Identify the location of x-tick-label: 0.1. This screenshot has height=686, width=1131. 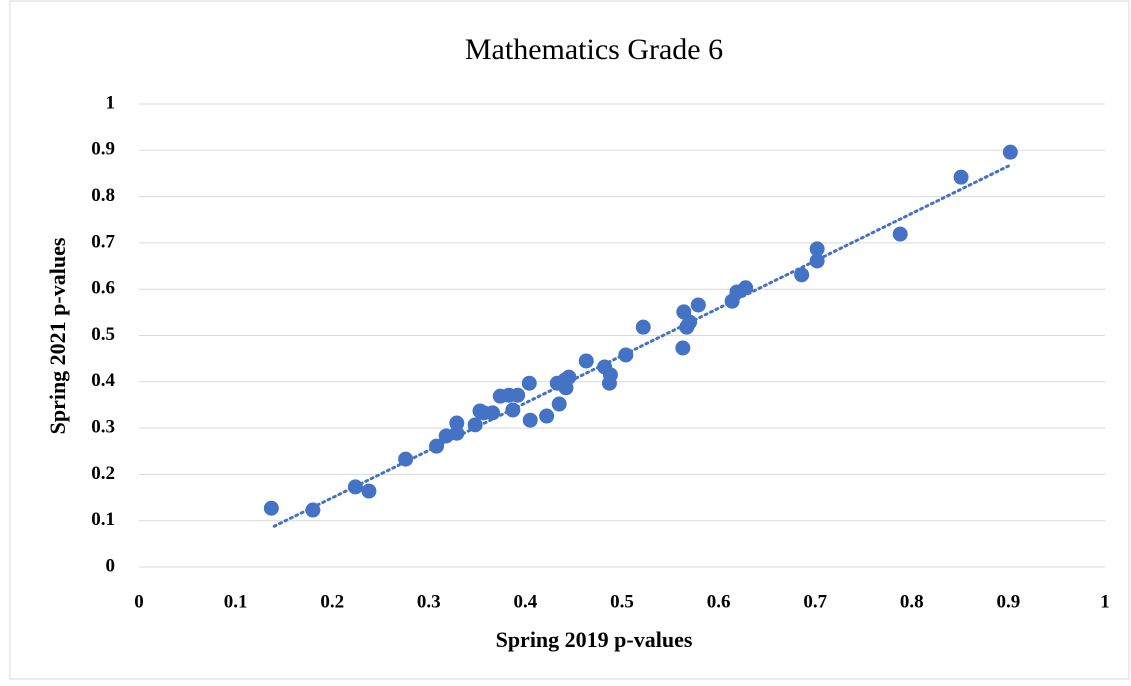
(236, 601).